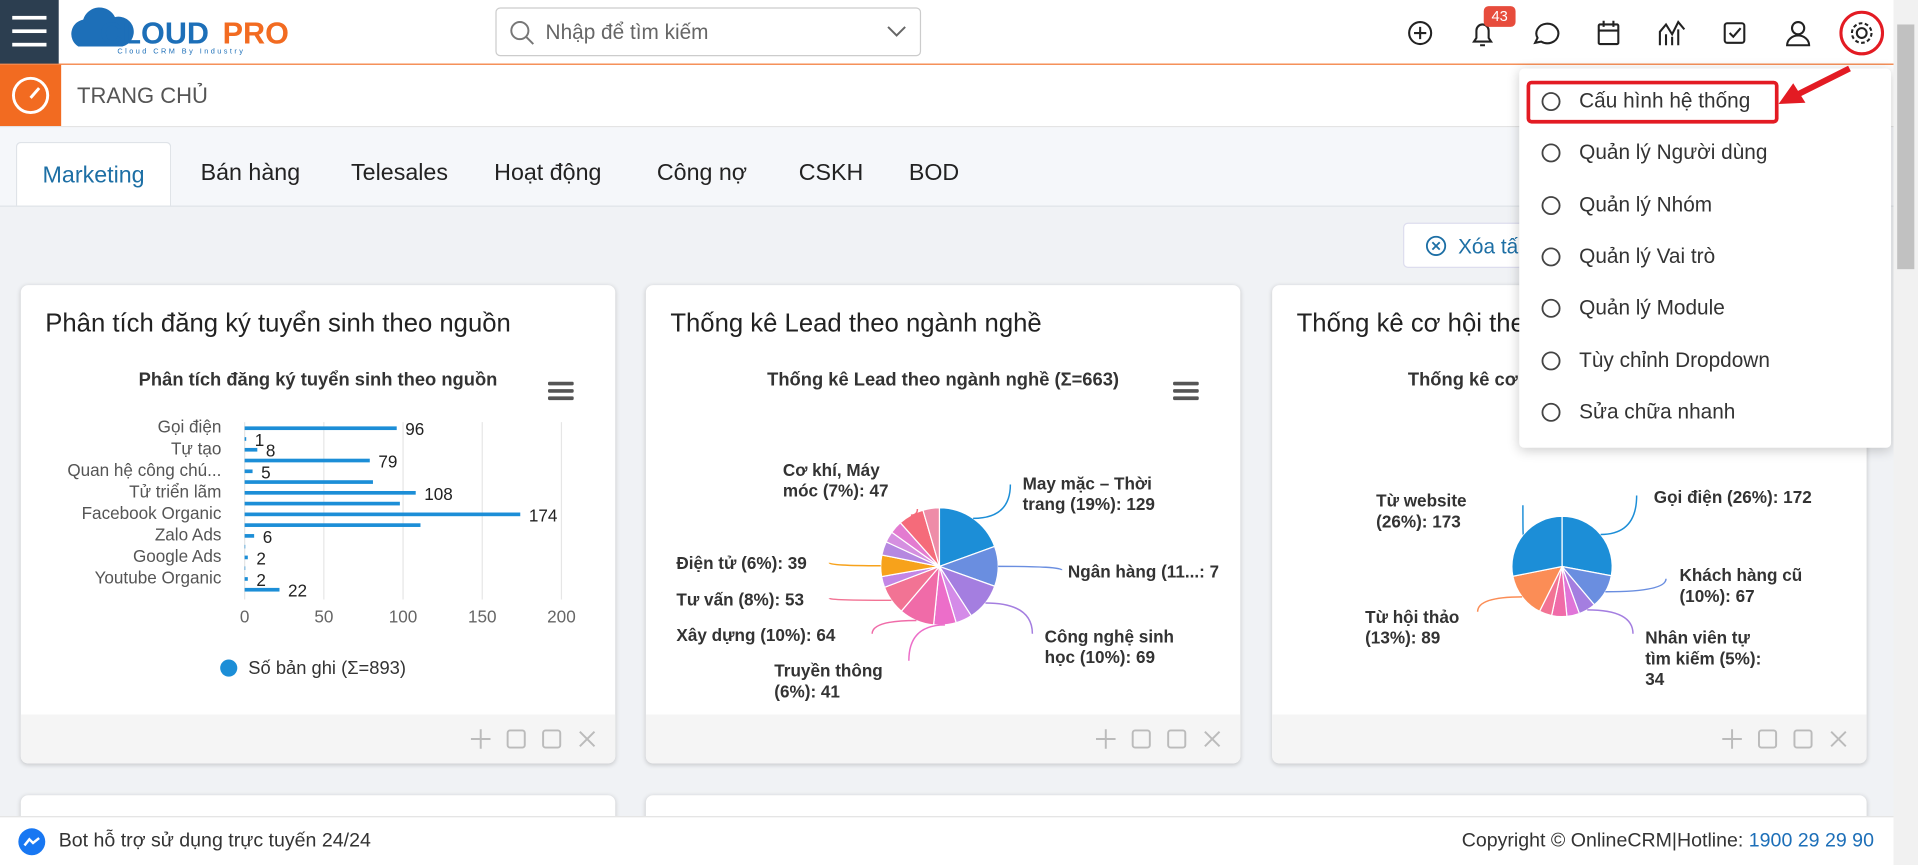 The height and width of the screenshot is (865, 1918). Describe the element at coordinates (1483, 35) in the screenshot. I see `notification-icon` at that location.